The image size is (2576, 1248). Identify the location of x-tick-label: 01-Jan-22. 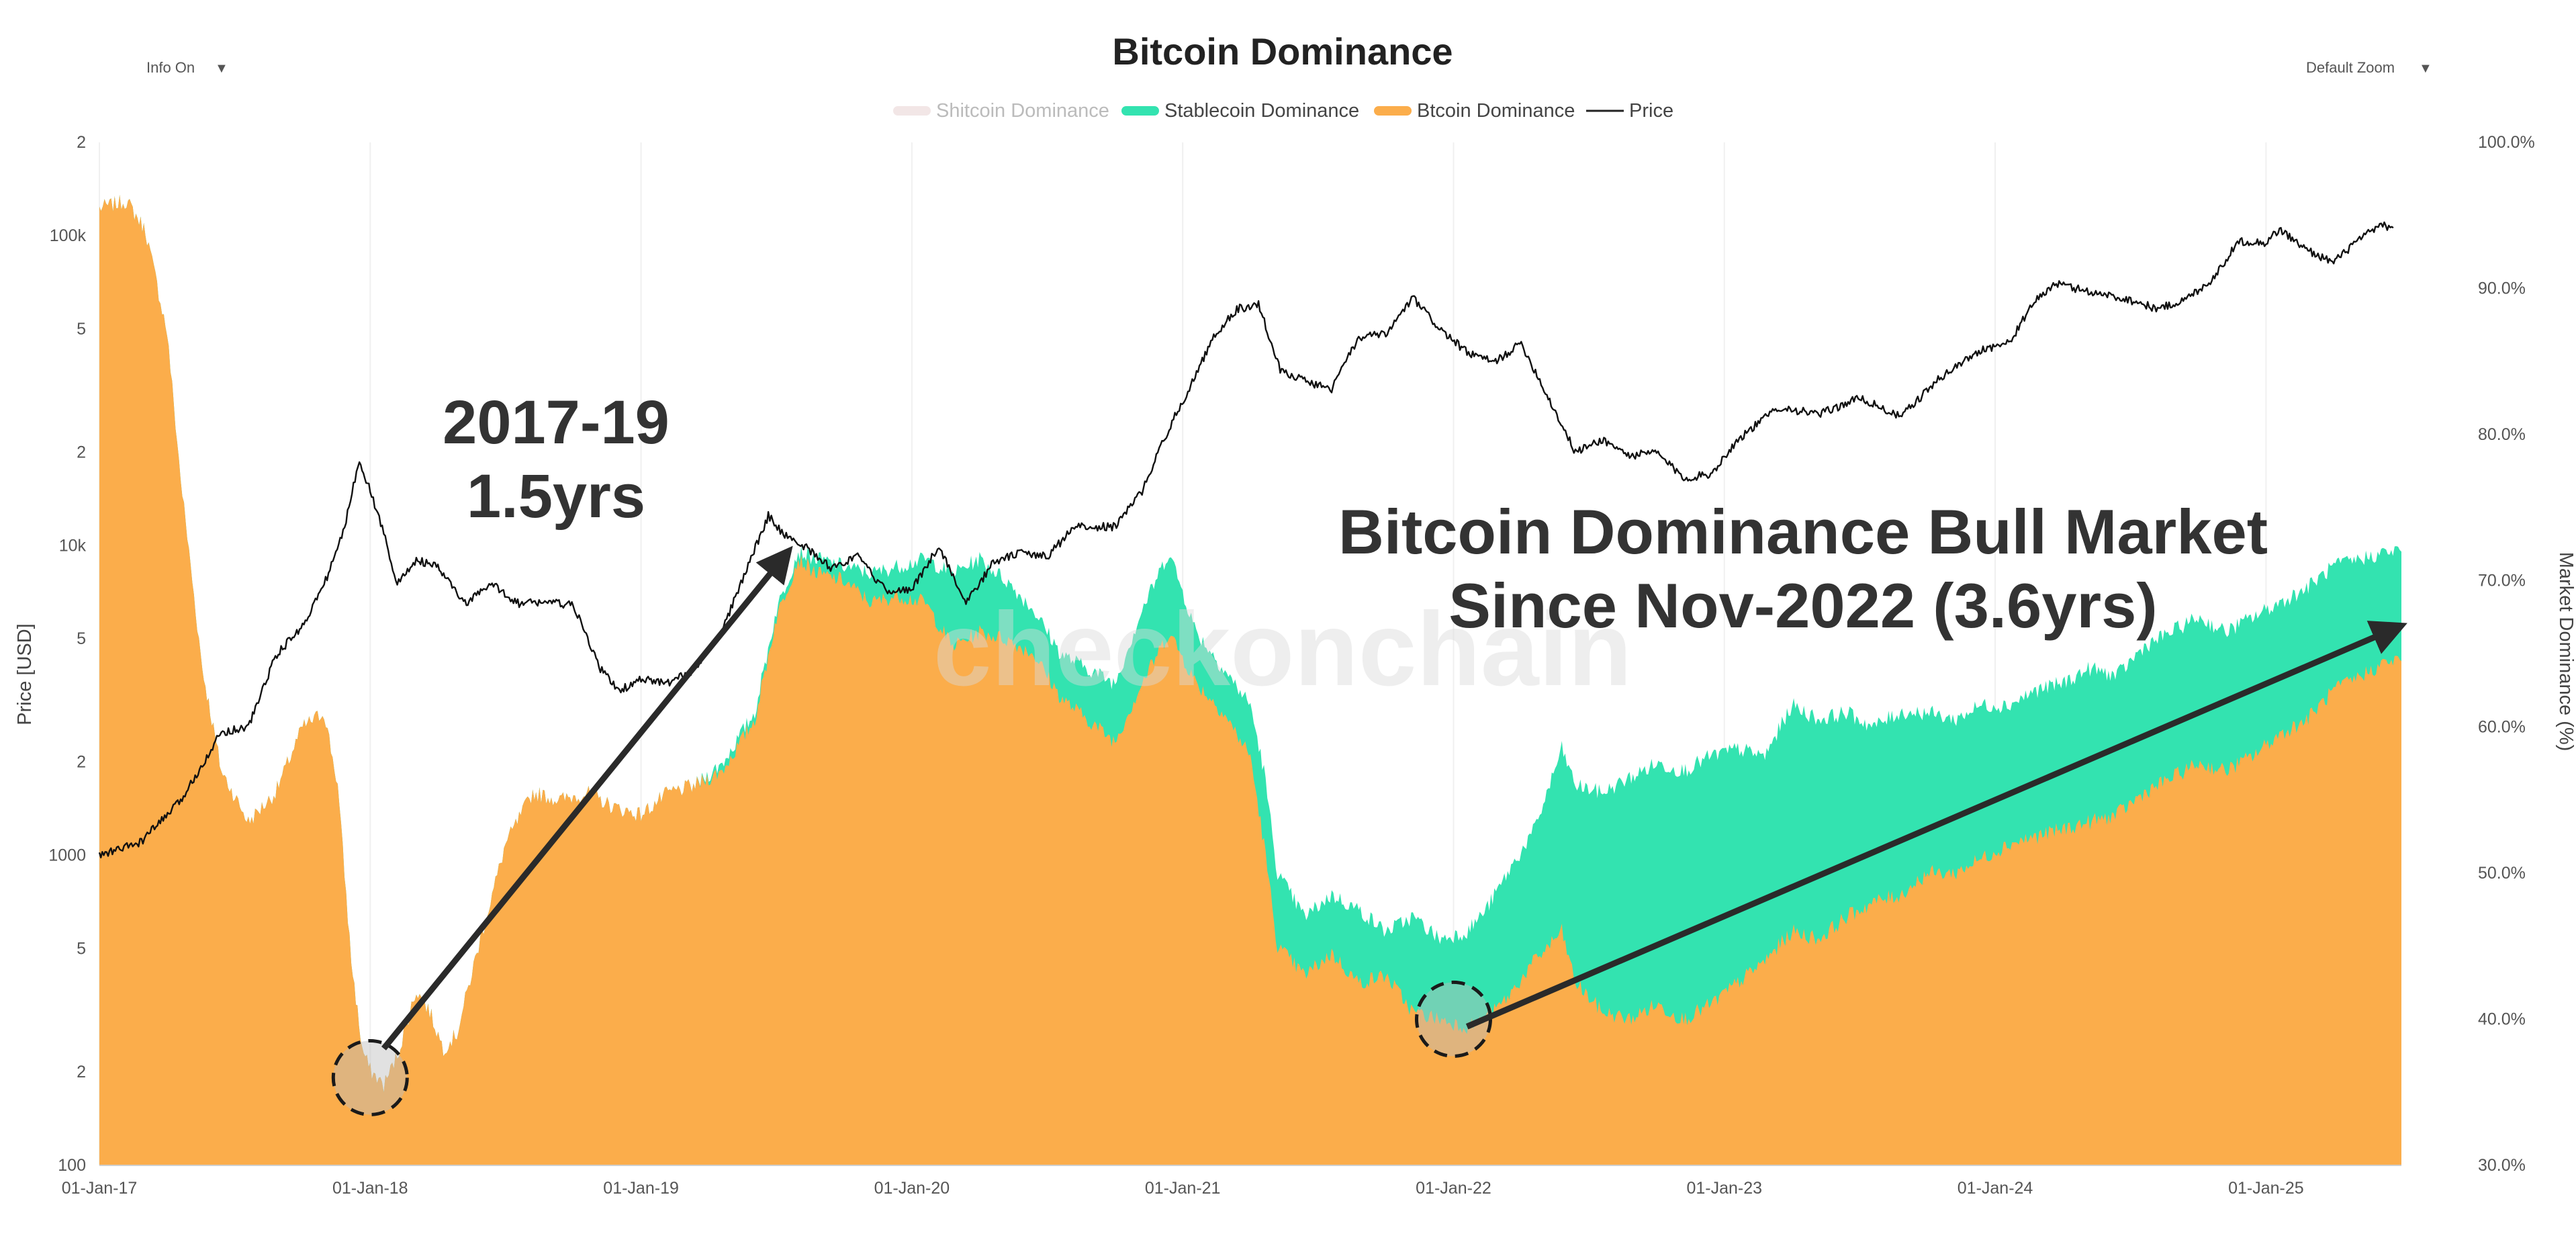
(1453, 1188).